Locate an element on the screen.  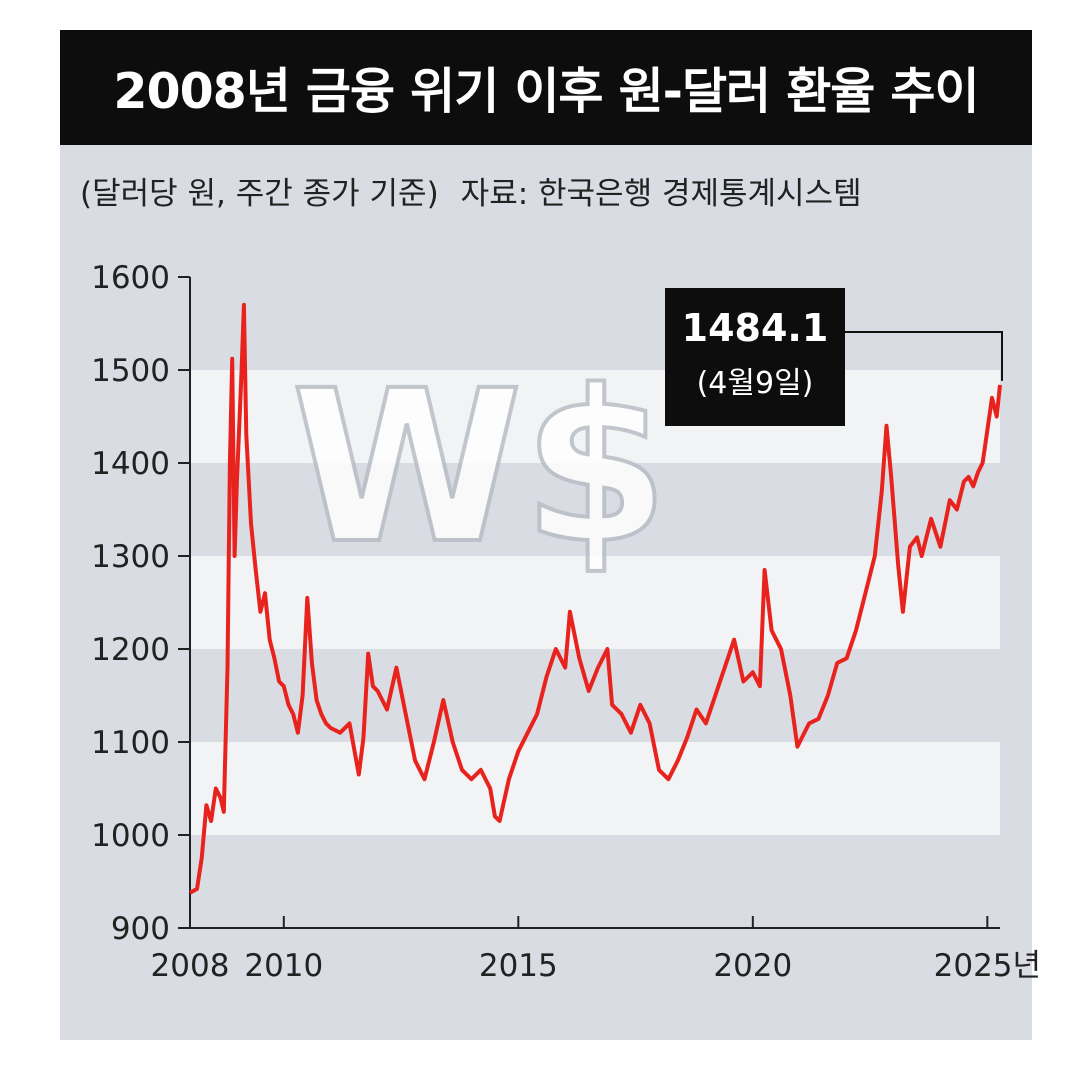
latest-value: 1484.1 is located at coordinates (755, 328).